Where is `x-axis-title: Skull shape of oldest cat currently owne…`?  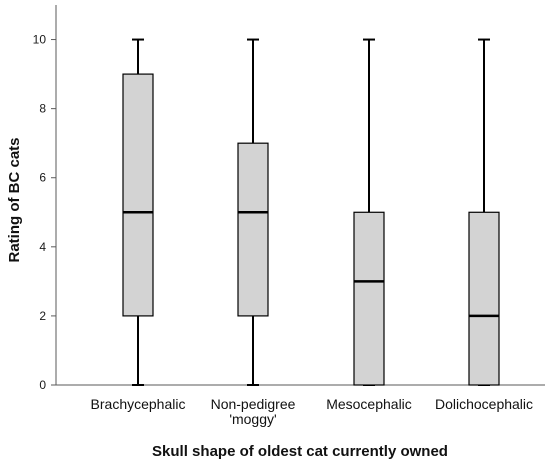
x-axis-title: Skull shape of oldest cat currently owne… is located at coordinates (300, 451).